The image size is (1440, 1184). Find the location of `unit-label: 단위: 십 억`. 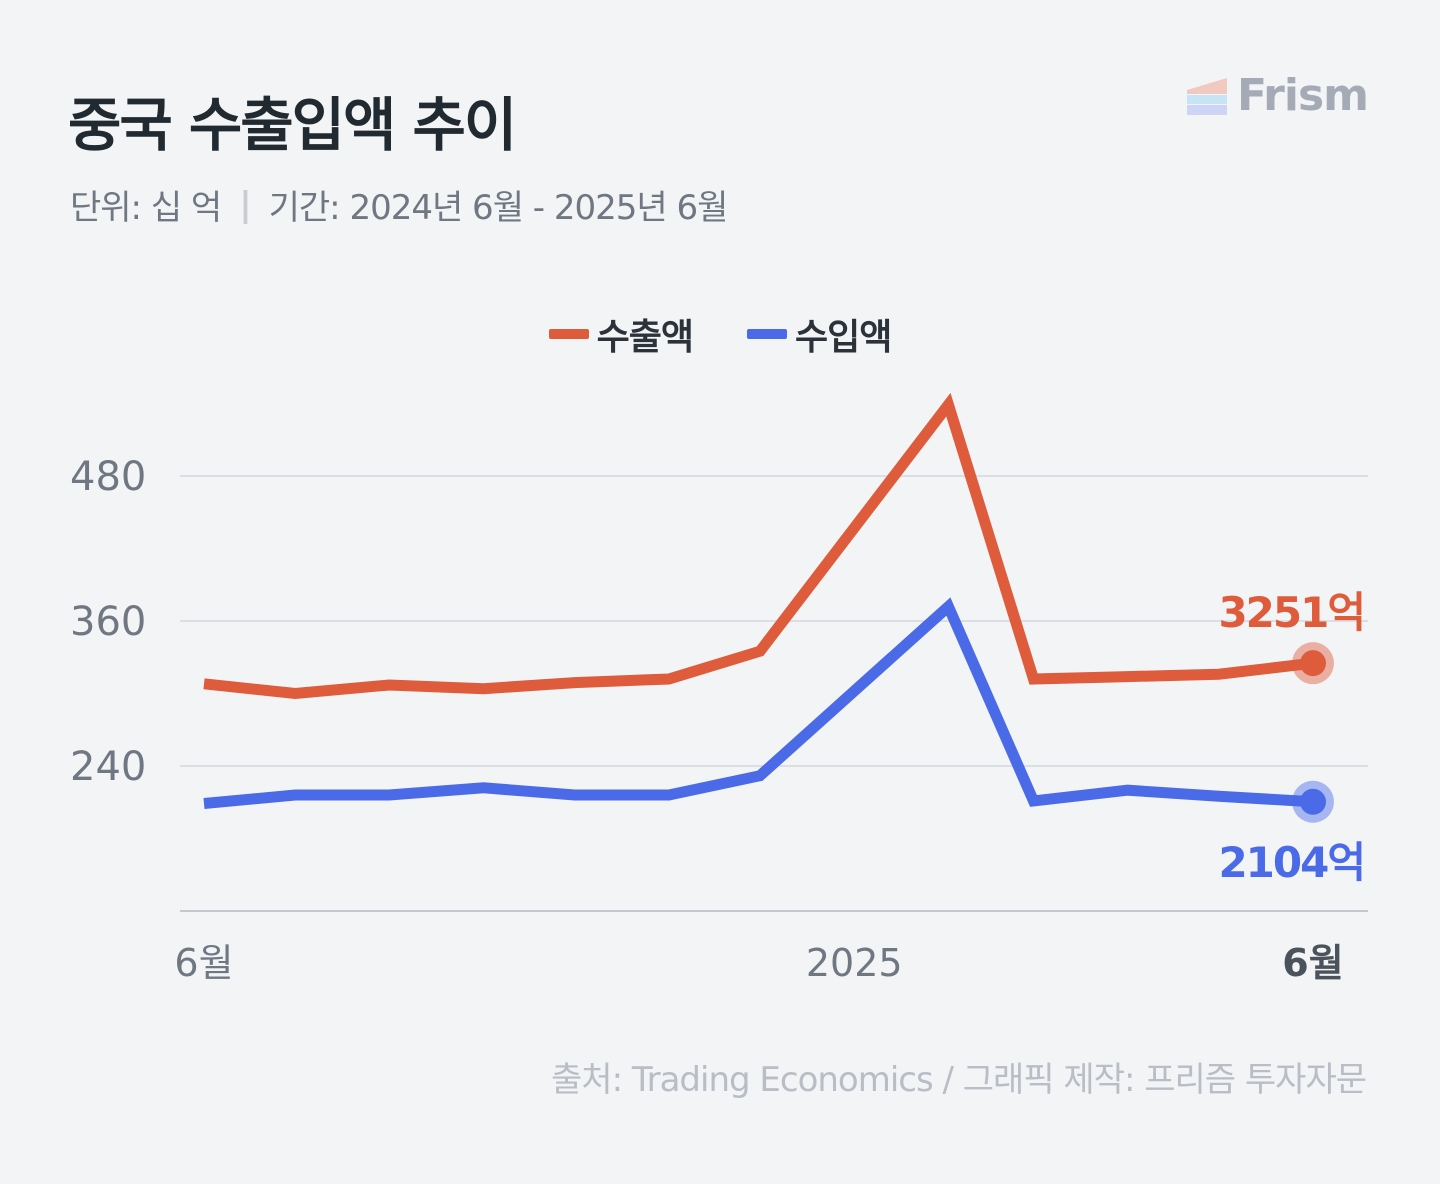

unit-label: 단위: 십 억 is located at coordinates (146, 208).